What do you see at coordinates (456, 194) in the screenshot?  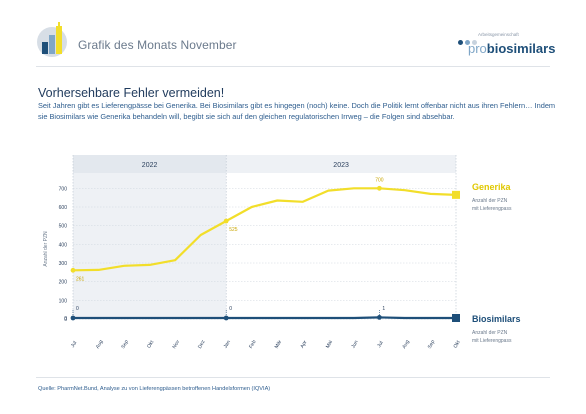 I see `end-marker-generika` at bounding box center [456, 194].